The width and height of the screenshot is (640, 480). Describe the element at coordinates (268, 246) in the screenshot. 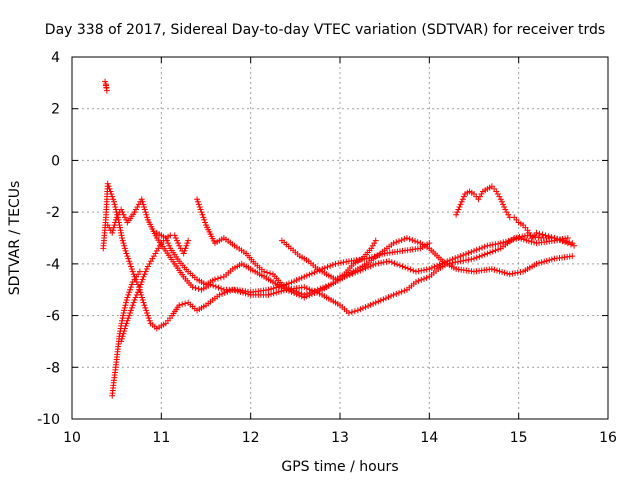

I see `series-C` at that location.